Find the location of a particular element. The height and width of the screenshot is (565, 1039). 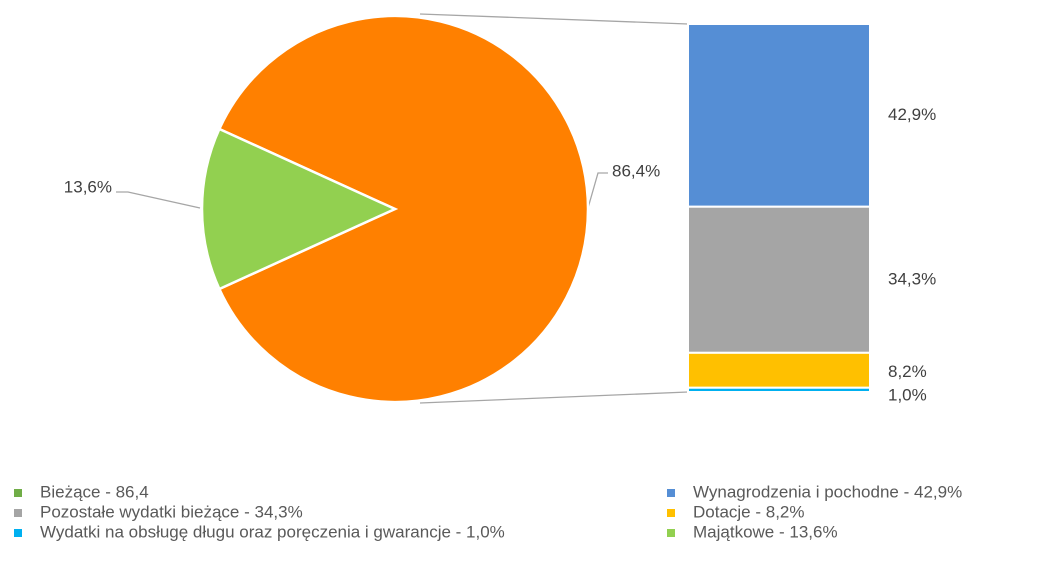

legend-label: Dotacje - 8,2% is located at coordinates (749, 511).